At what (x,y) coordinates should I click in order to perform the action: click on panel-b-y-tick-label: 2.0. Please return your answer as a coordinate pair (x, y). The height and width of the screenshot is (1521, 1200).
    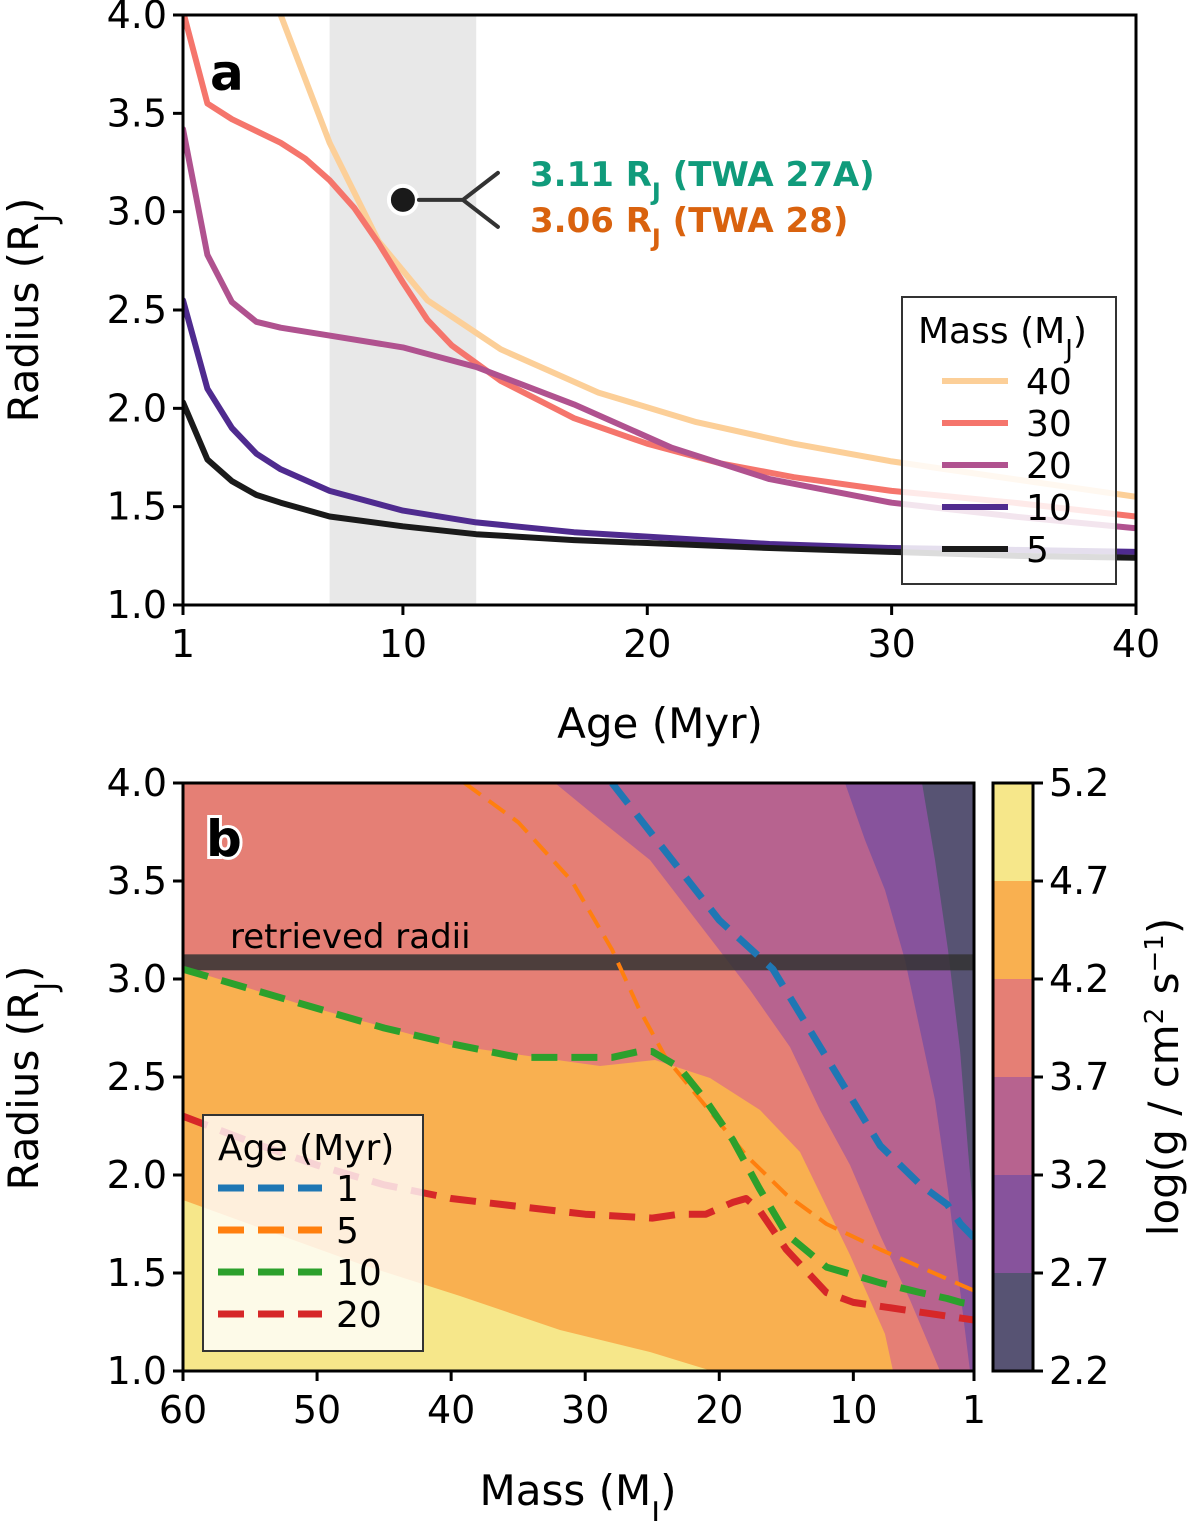
    Looking at the image, I should click on (137, 1175).